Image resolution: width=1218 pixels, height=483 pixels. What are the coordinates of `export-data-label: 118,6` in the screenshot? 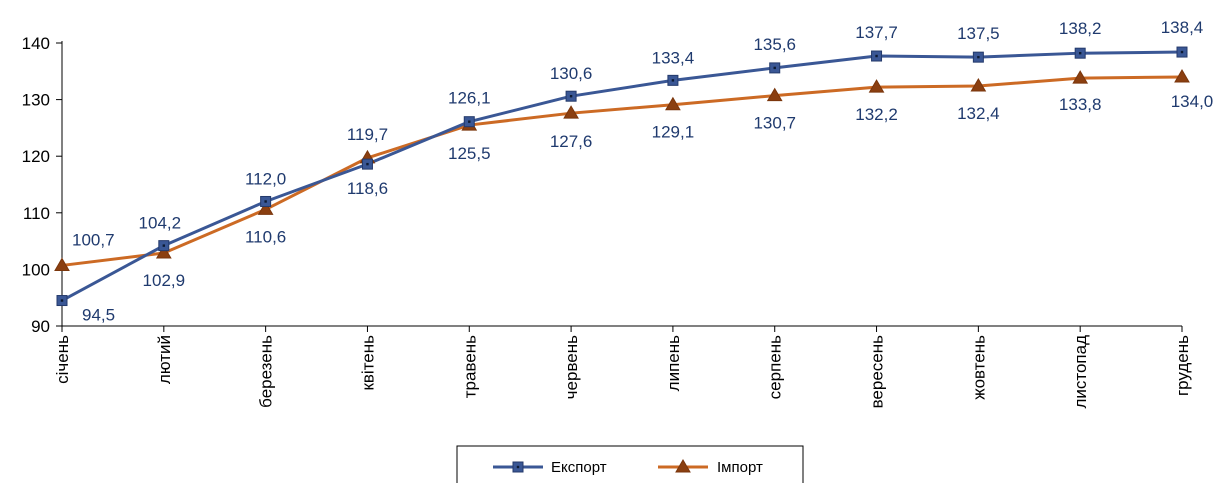 It's located at (367, 188).